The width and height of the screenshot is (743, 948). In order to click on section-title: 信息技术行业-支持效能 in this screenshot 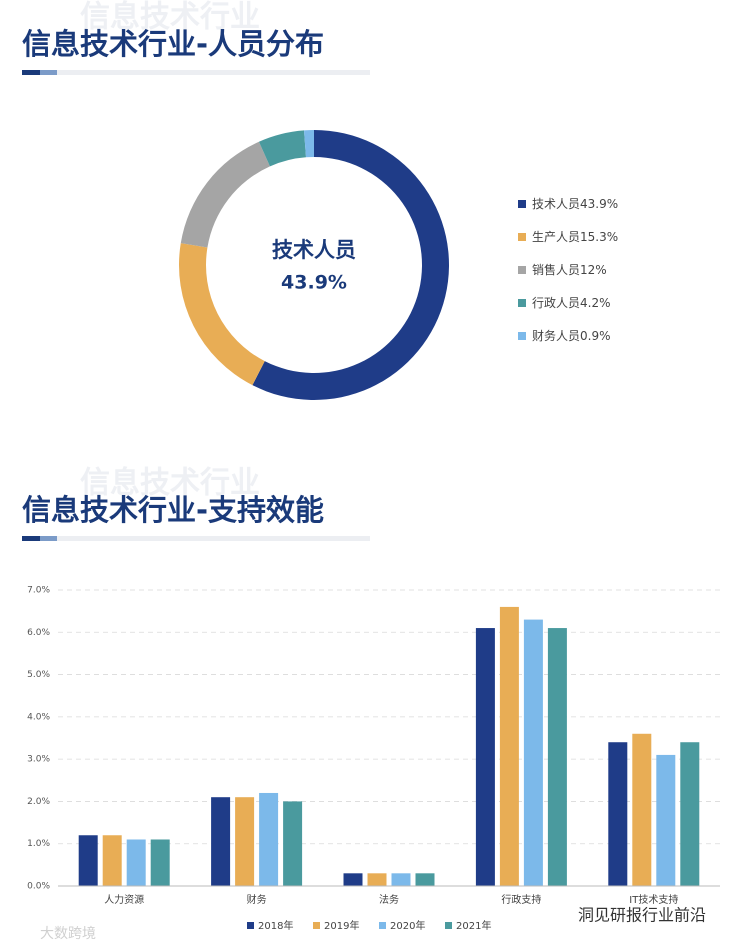, I will do `click(173, 510)`.